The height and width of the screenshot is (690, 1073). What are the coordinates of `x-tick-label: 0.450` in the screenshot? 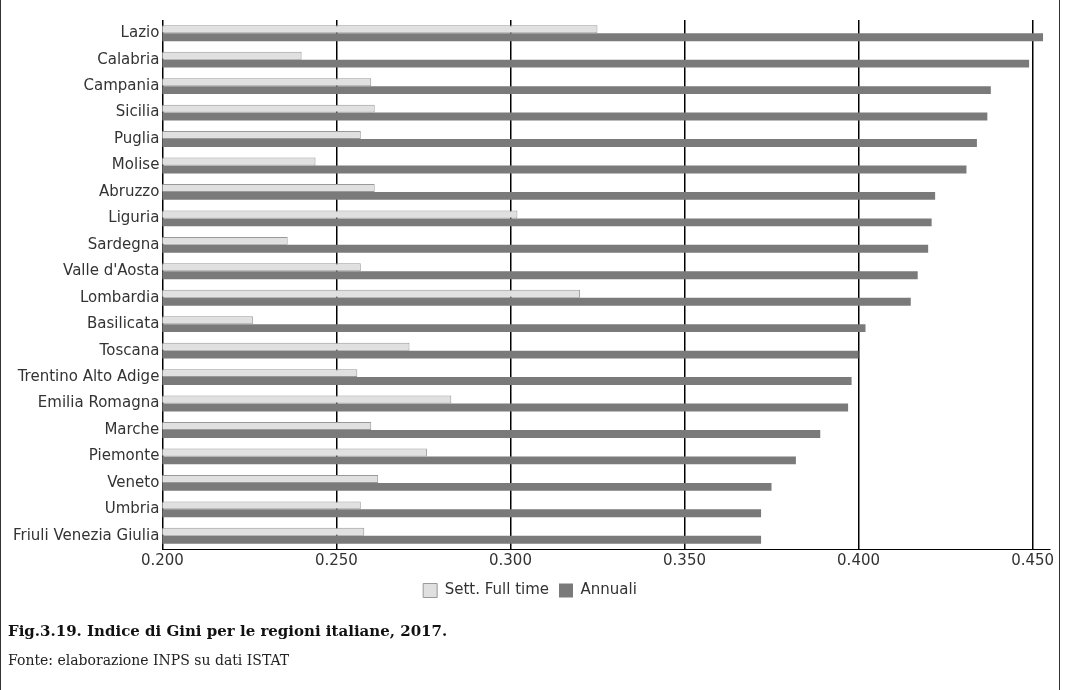 It's located at (1033, 559).